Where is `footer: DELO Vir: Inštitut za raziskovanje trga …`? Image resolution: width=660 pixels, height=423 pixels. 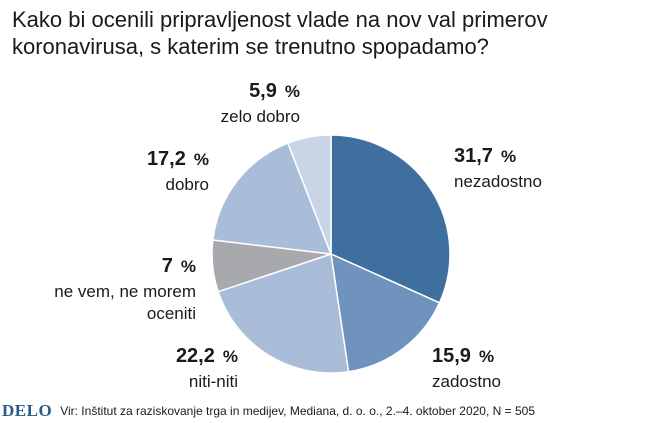 footer: DELO Vir: Inštitut za raziskovanje trga … is located at coordinates (330, 410).